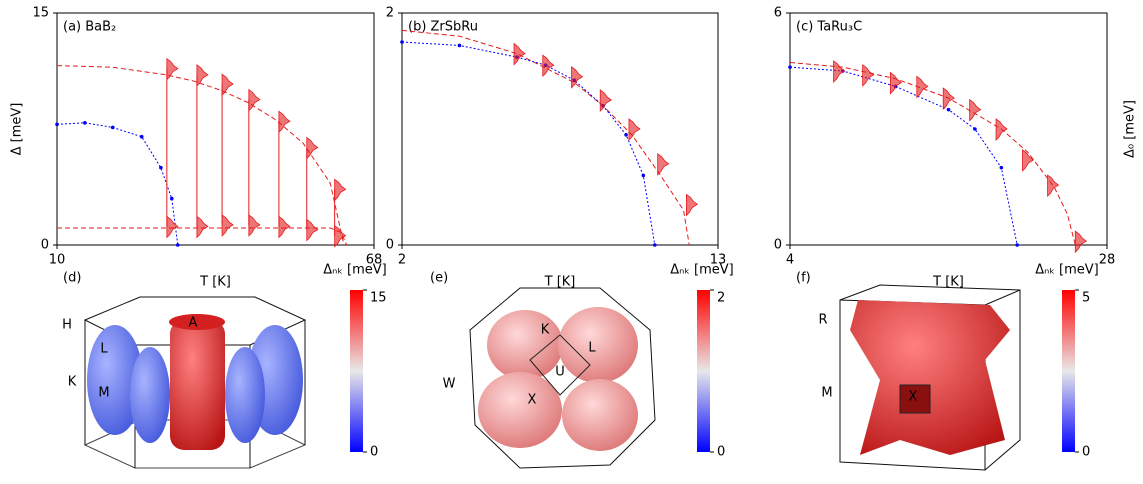 This screenshot has width=1143, height=484. I want to click on fermi-surface-f, so click(930, 377).